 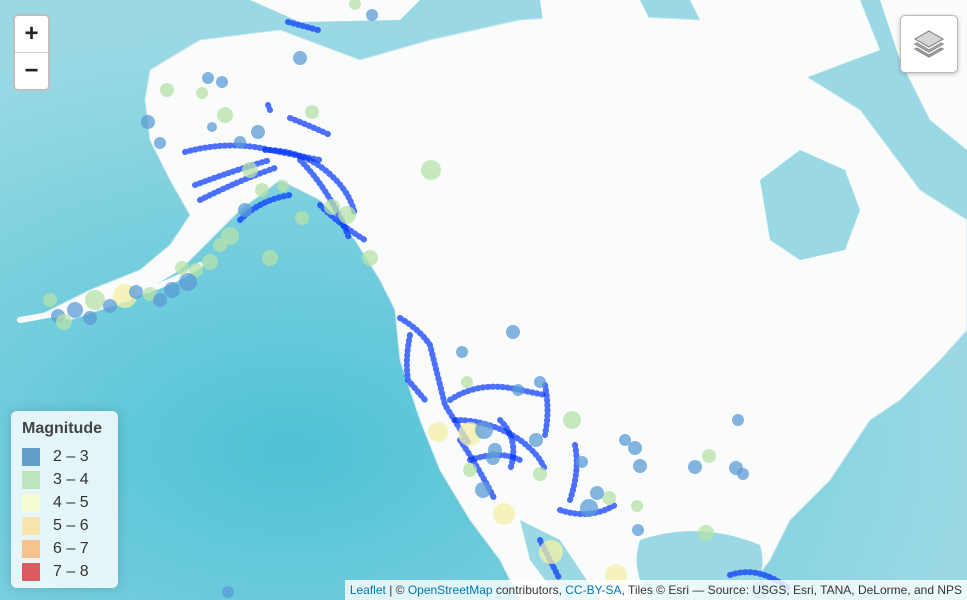 What do you see at coordinates (64, 502) in the screenshot?
I see `legend-item: 4 – 5` at bounding box center [64, 502].